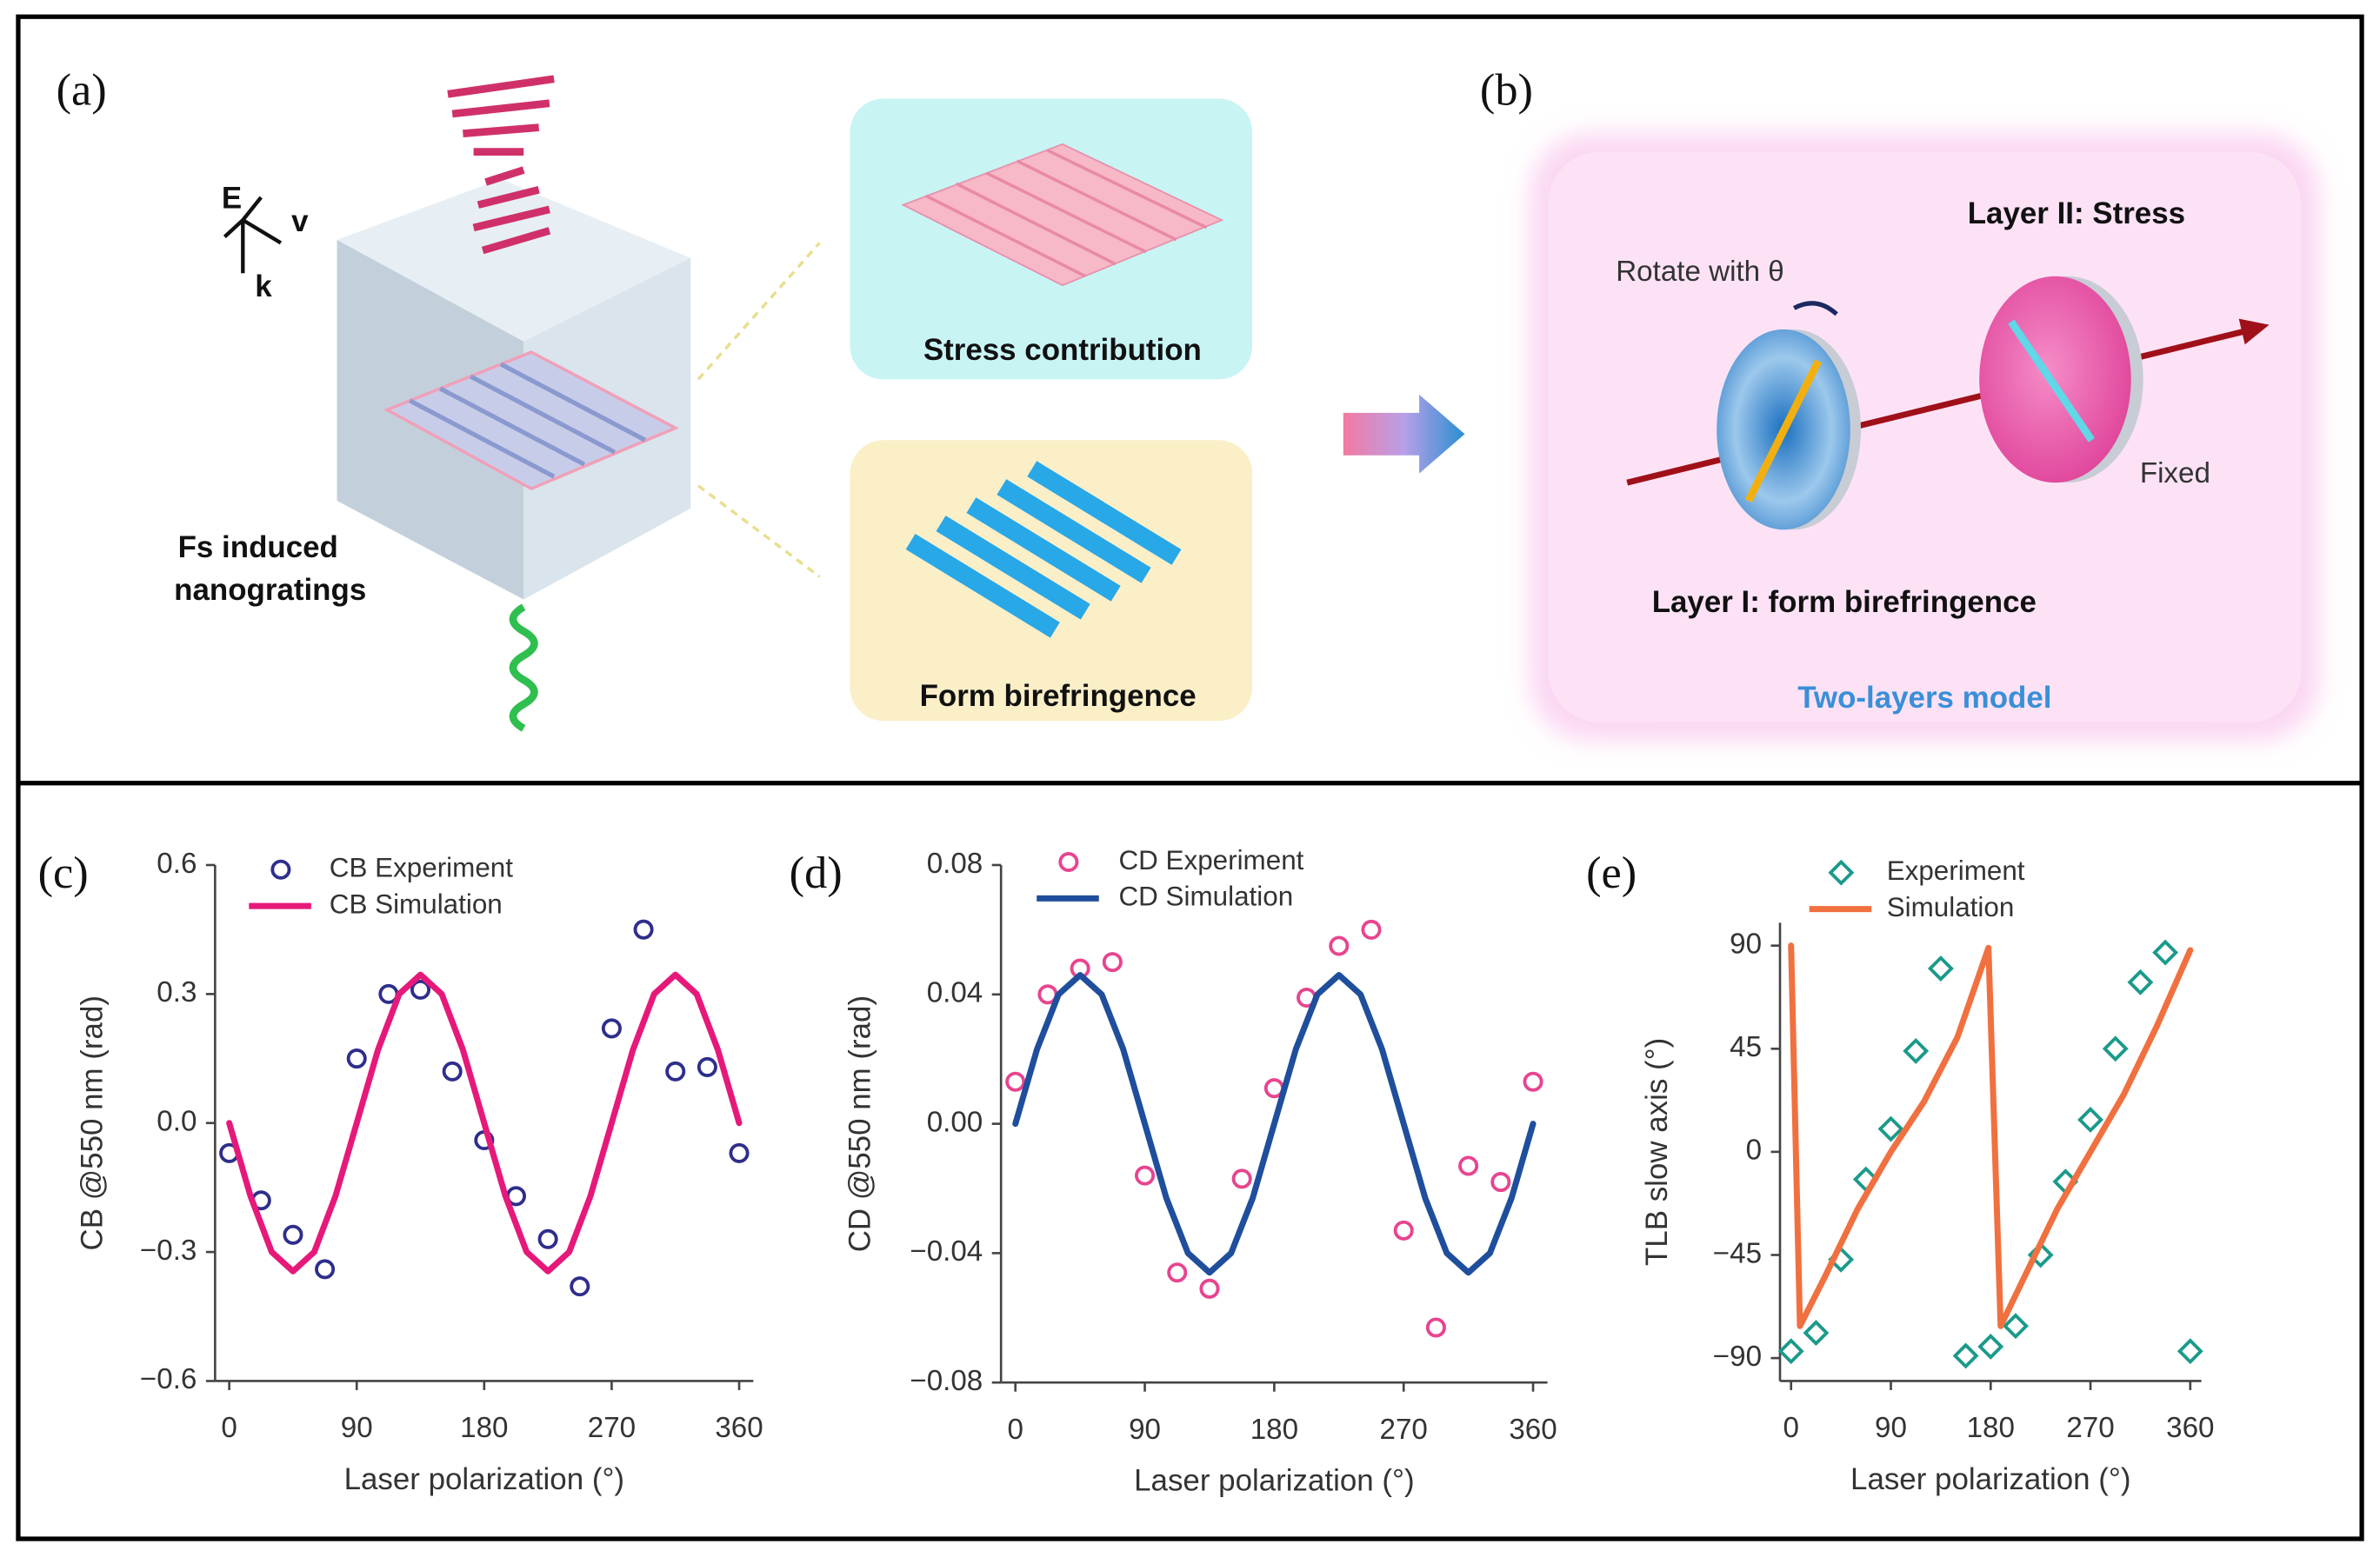 Image resolution: width=2380 pixels, height=1551 pixels. Describe the element at coordinates (177, 992) in the screenshot. I see `y-tick-label: 0.3` at that location.